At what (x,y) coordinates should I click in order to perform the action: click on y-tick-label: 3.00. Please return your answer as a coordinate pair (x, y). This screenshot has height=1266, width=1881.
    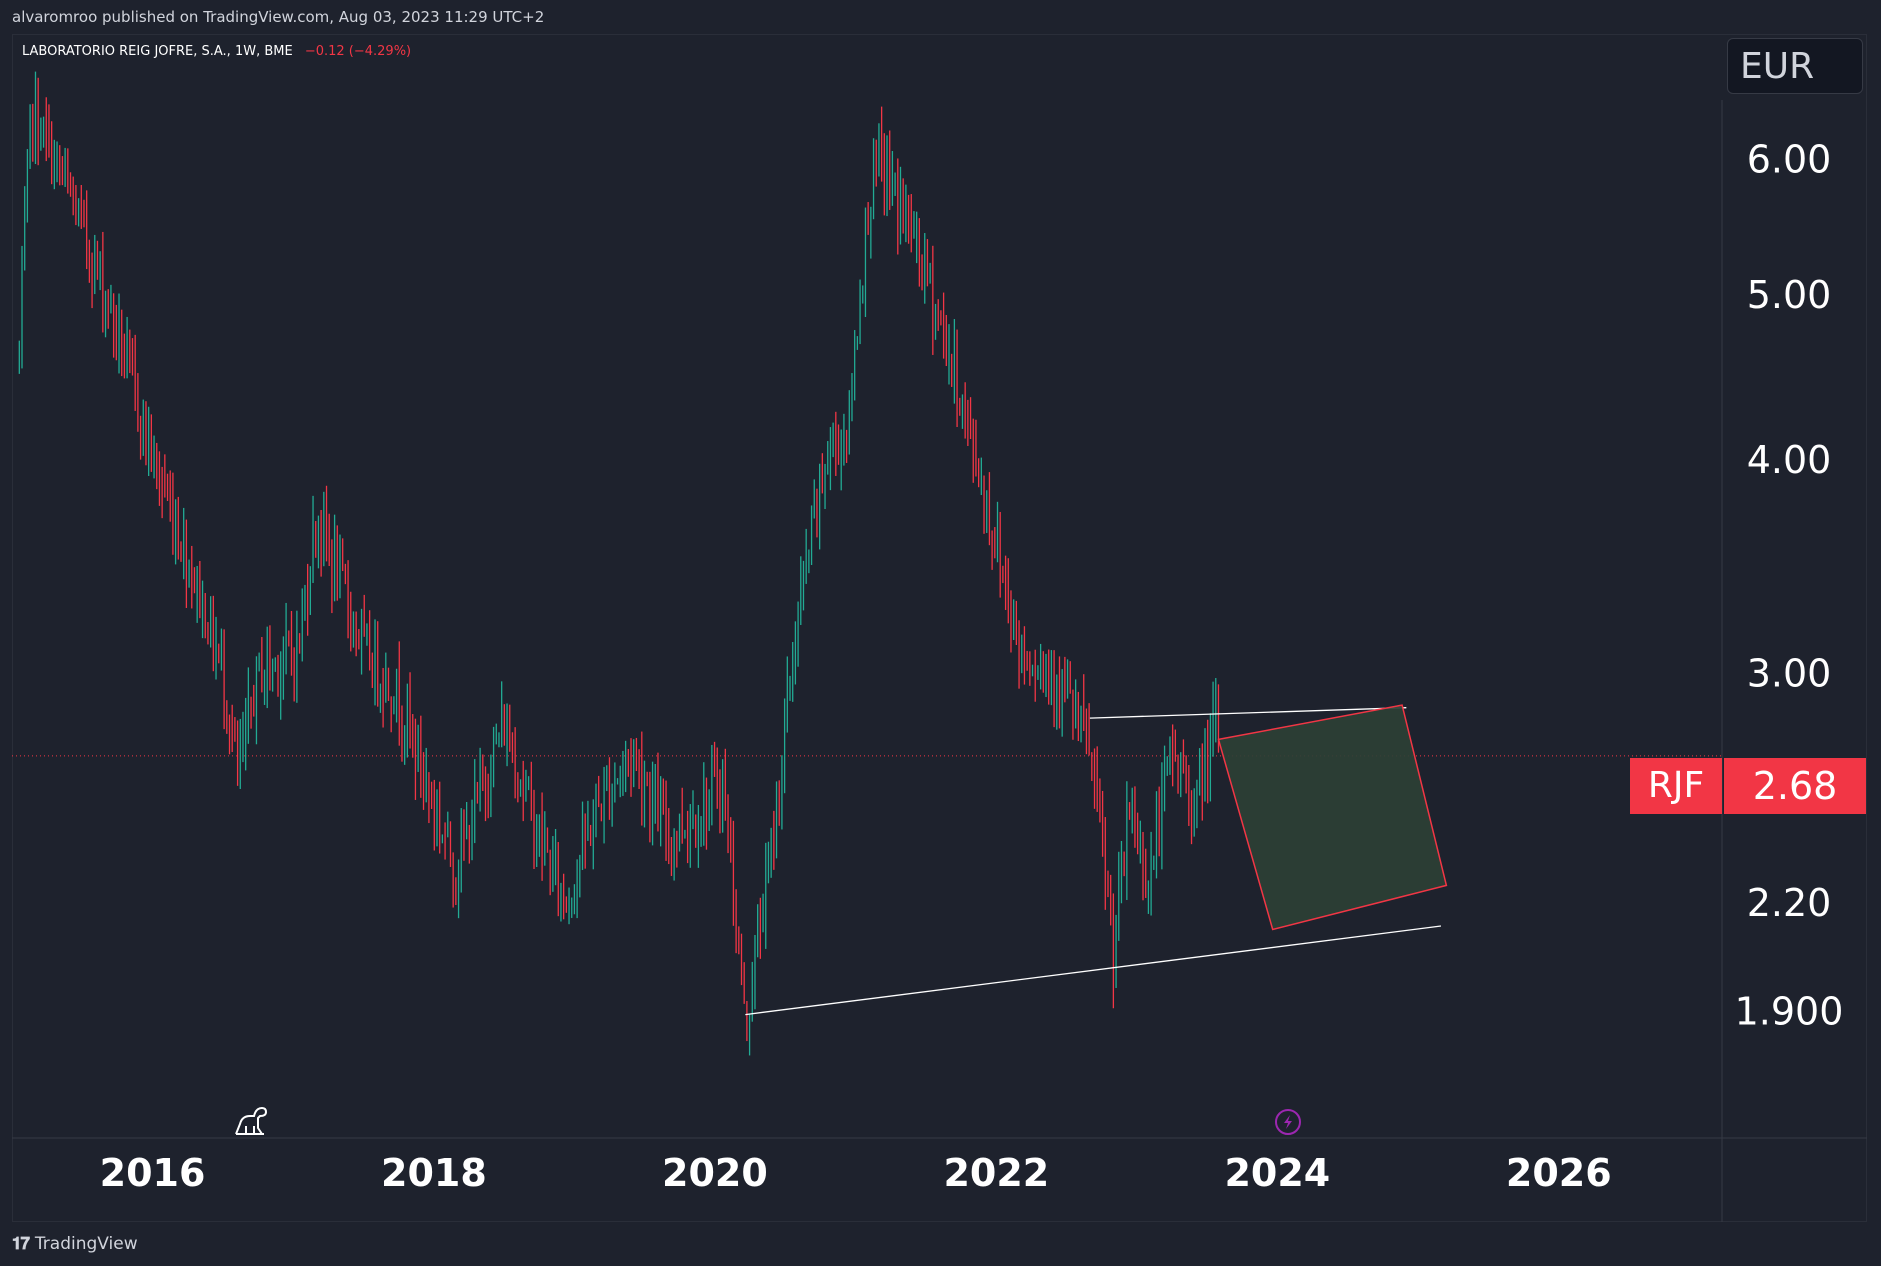
    Looking at the image, I should click on (1789, 673).